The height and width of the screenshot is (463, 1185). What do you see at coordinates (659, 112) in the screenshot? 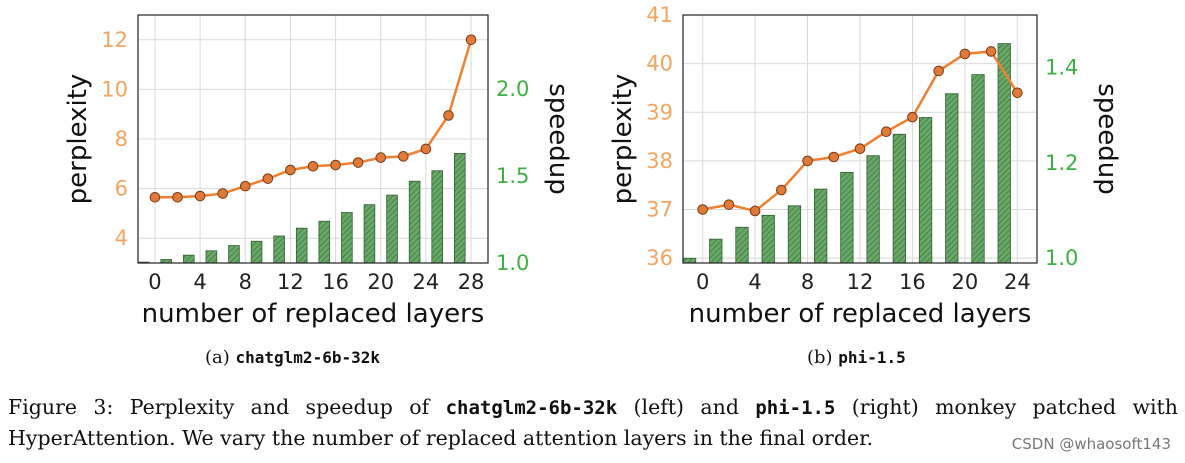
I see `chart-b-y-left-tick-label: 39` at bounding box center [659, 112].